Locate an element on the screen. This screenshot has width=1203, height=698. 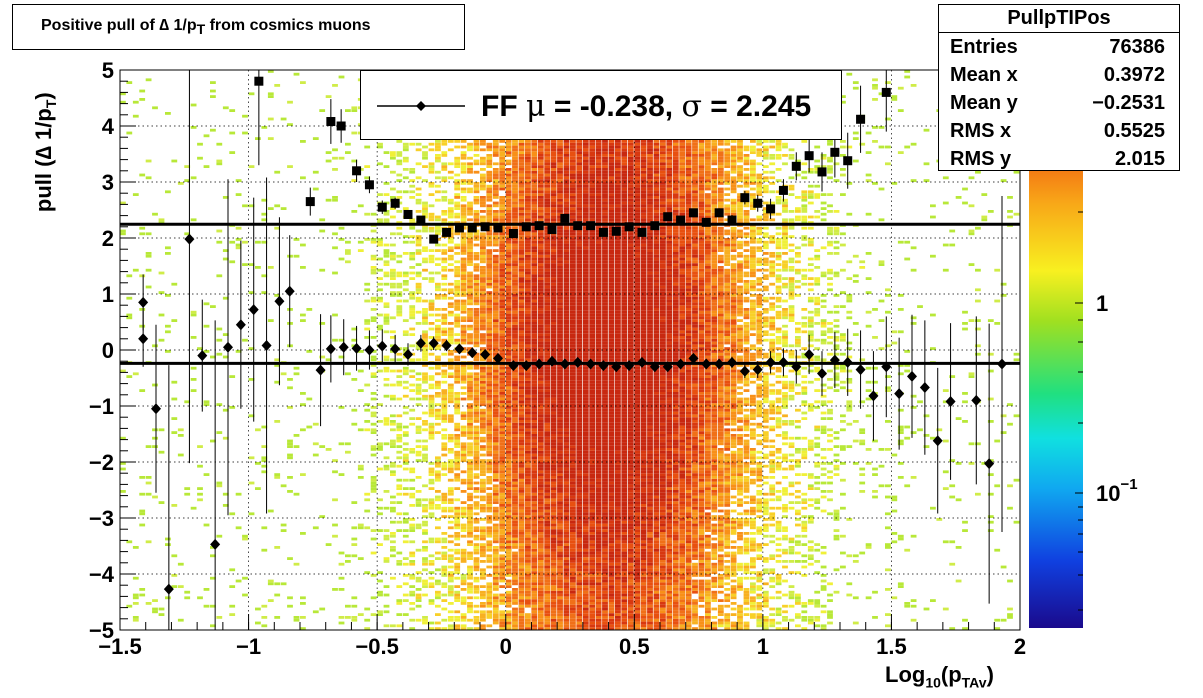
stats-row: Entries 76386 is located at coordinates (1057, 47).